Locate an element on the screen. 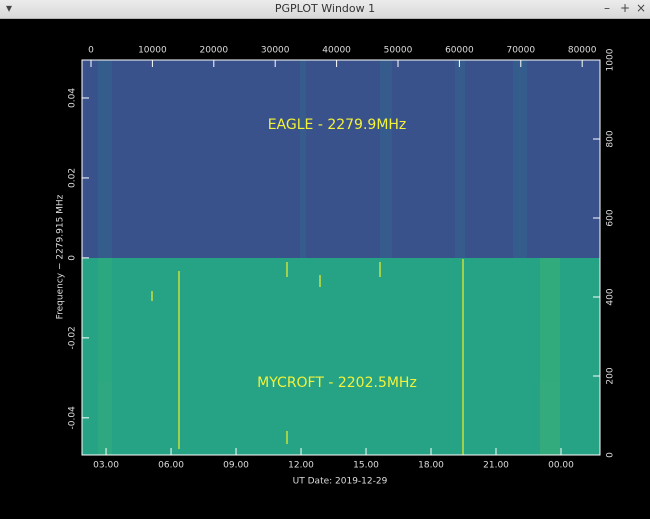  x2-tick-label: 50000 is located at coordinates (398, 51).